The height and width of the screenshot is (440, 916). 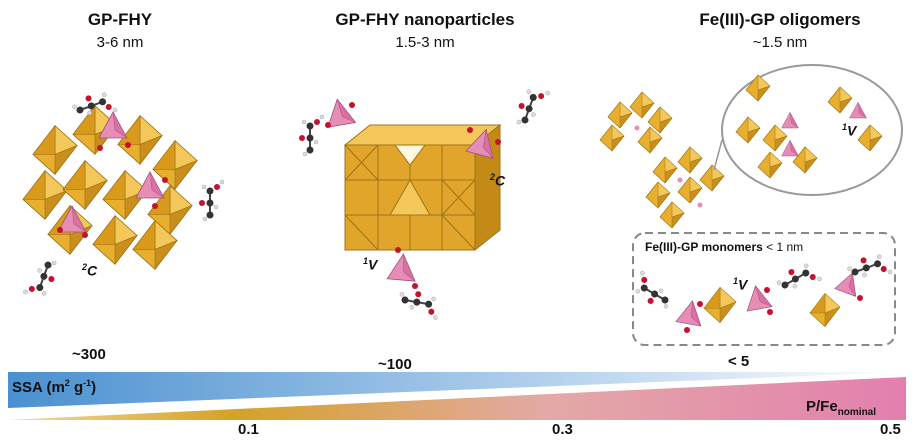 I want to click on monomers-title: Fe(III)-GP monomers, so click(x=704, y=247).